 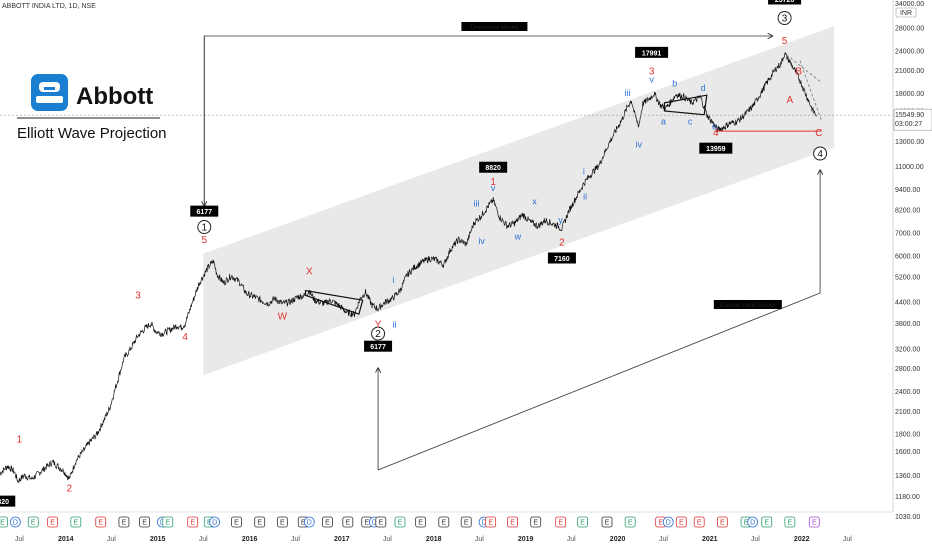 What do you see at coordinates (327, 523) in the screenshot?
I see `event-label-19: E` at bounding box center [327, 523].